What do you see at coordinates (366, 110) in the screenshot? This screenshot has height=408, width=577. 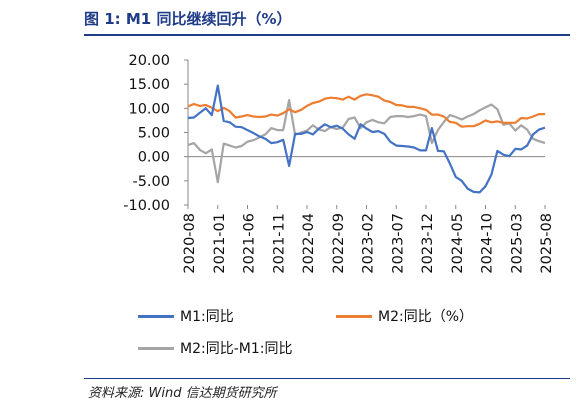 I see `series-line-m2` at bounding box center [366, 110].